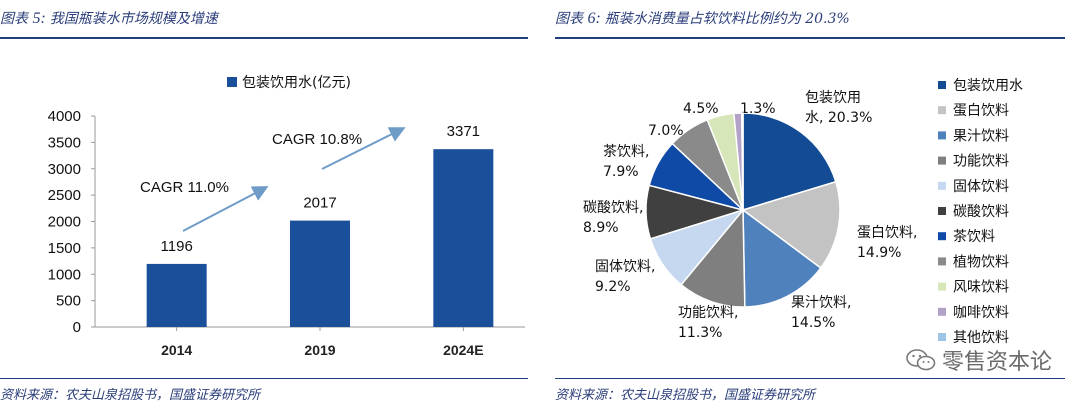 The height and width of the screenshot is (410, 1080). Describe the element at coordinates (625, 277) in the screenshot. I see `pie-data-label: 固体饮料, 9.2%` at that location.